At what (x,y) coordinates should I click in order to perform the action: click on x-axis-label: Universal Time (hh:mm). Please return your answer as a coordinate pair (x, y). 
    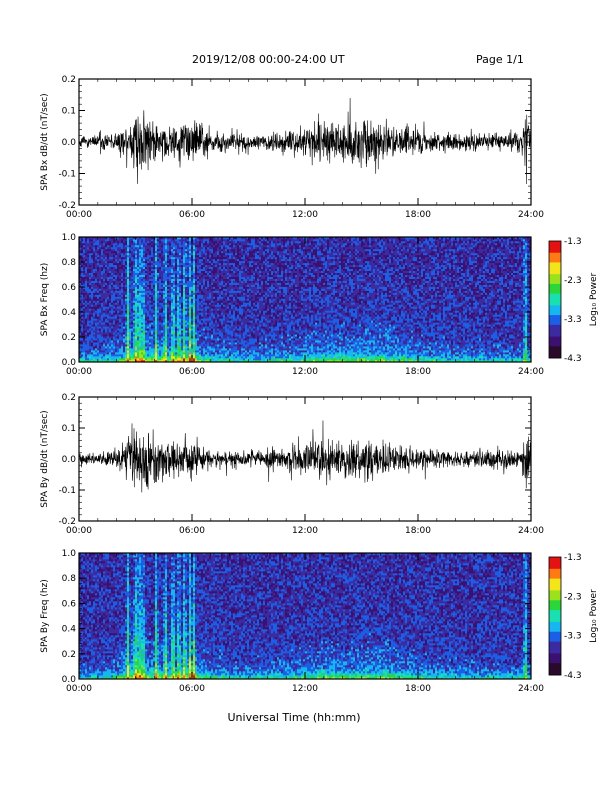
    Looking at the image, I should click on (294, 717).